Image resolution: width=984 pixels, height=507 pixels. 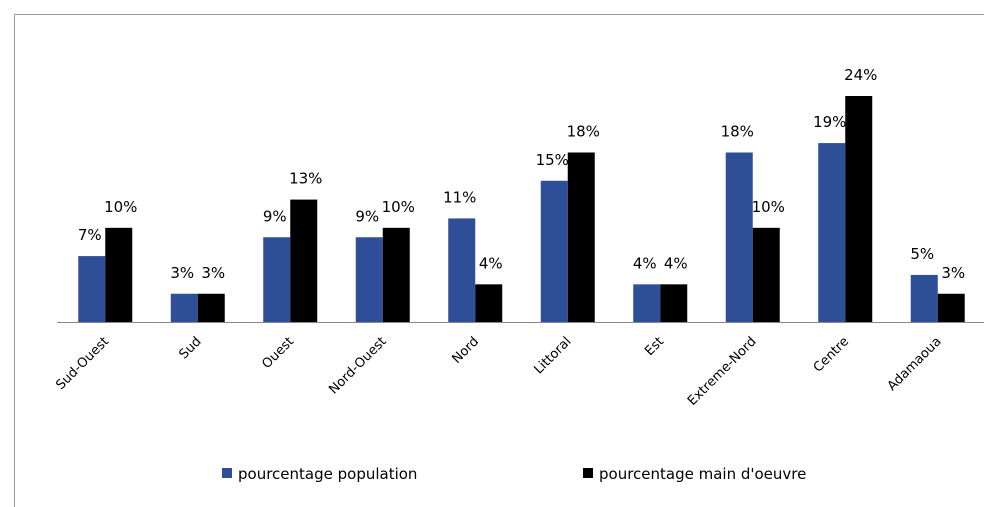 What do you see at coordinates (278, 353) in the screenshot?
I see `x-tick-label: Ouest` at bounding box center [278, 353].